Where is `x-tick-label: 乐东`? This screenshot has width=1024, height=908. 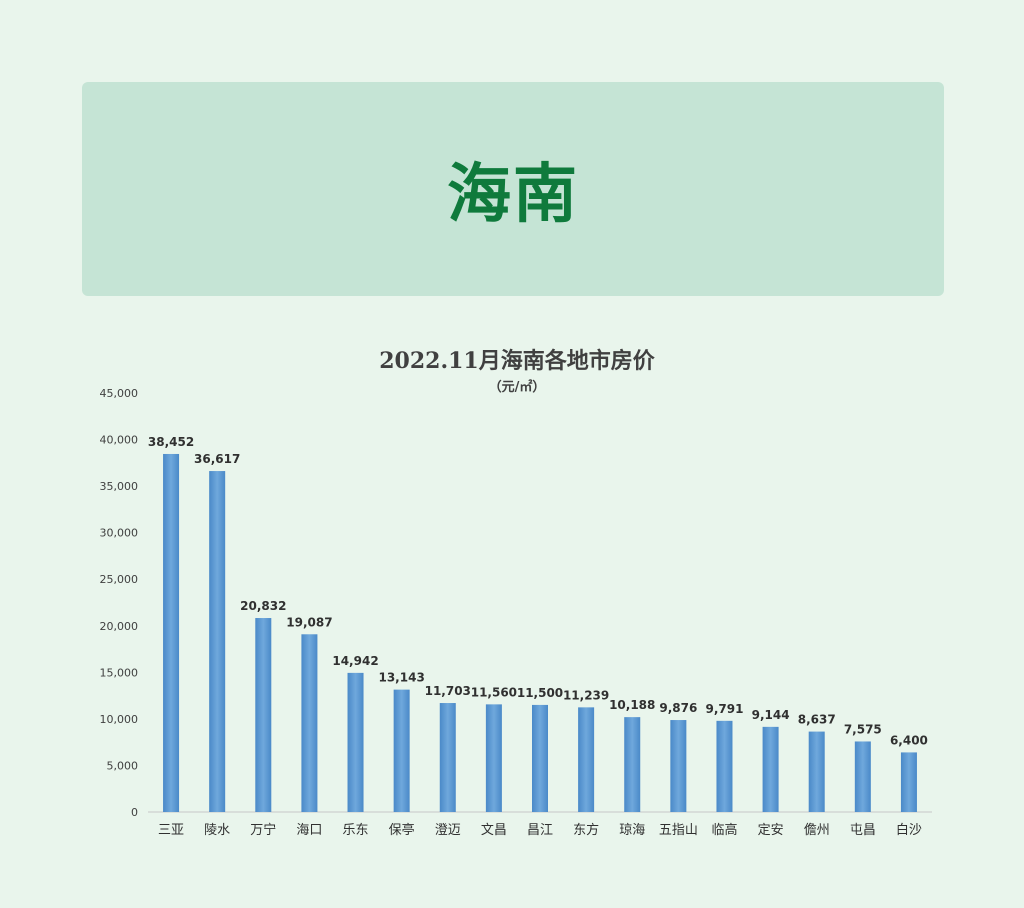 x-tick-label: 乐东 is located at coordinates (356, 830).